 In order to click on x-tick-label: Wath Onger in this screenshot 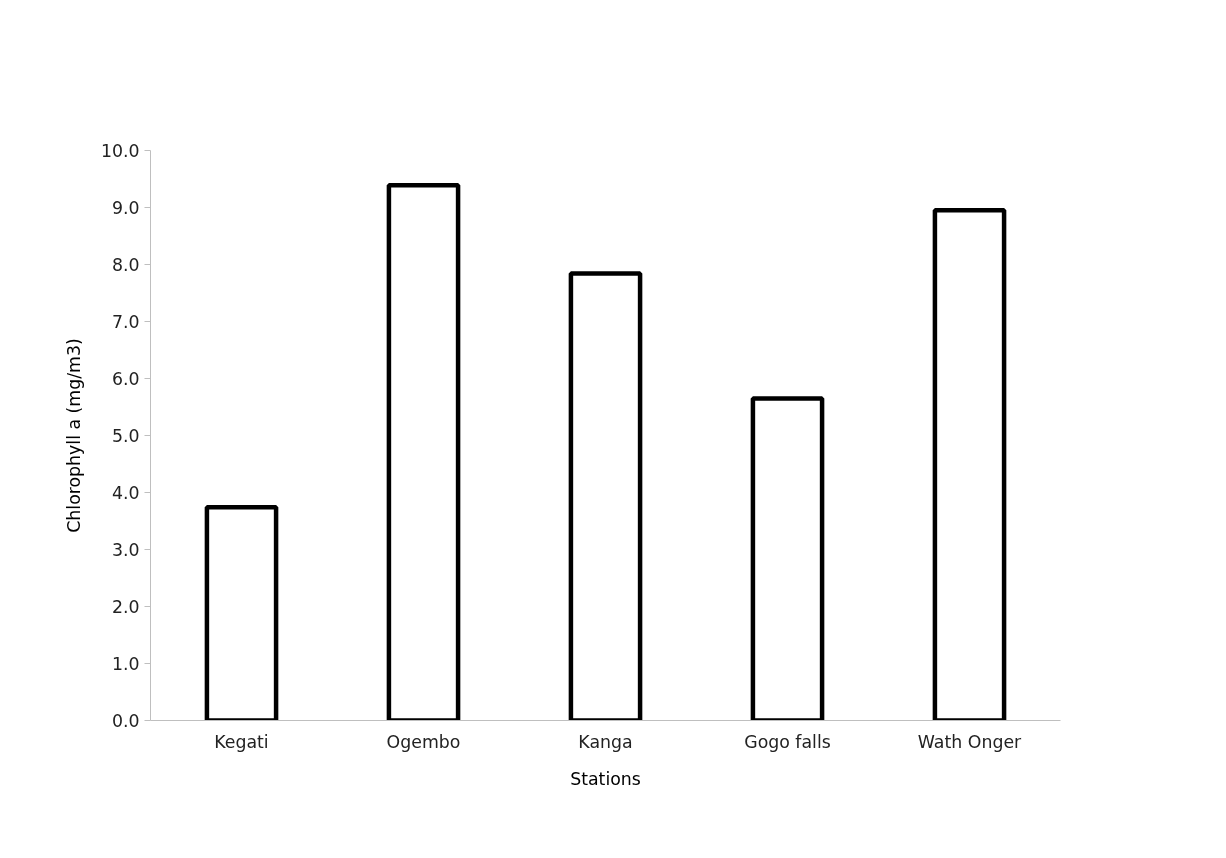, I will do `click(970, 741)`.